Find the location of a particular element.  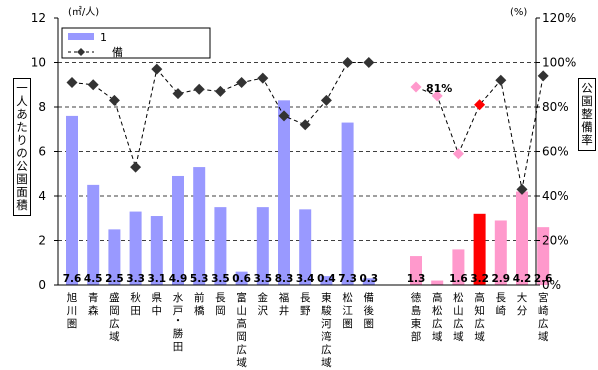

category-label: 大分 is located at coordinates (522, 304).